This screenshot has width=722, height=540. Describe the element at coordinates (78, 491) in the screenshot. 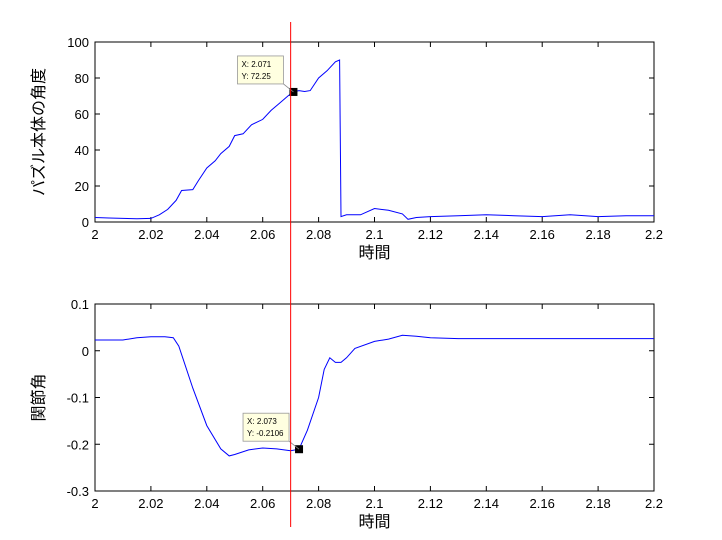

I see `y-tick-label: -0.3` at that location.